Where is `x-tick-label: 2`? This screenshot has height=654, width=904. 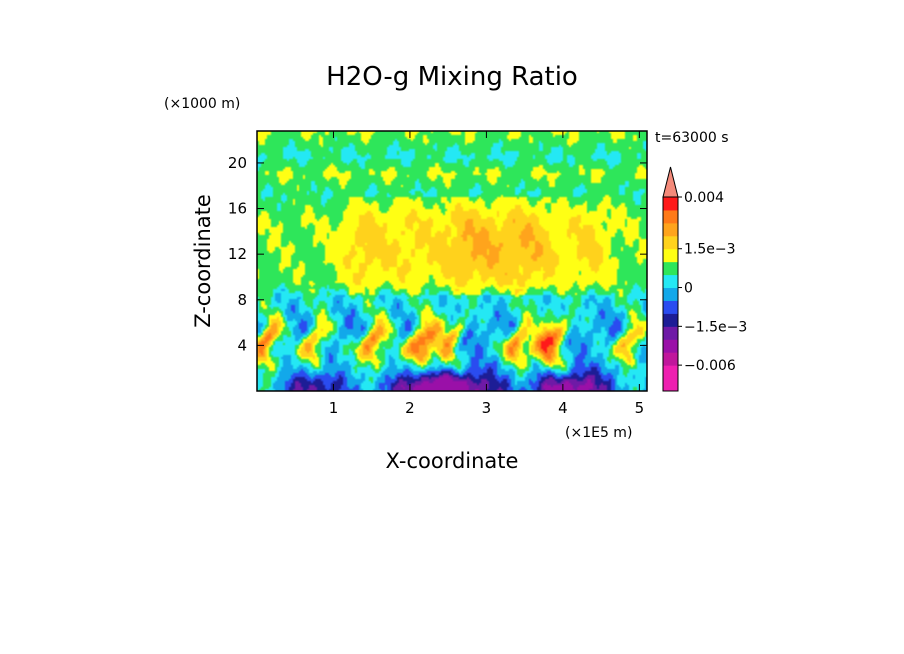 x-tick-label: 2 is located at coordinates (410, 408).